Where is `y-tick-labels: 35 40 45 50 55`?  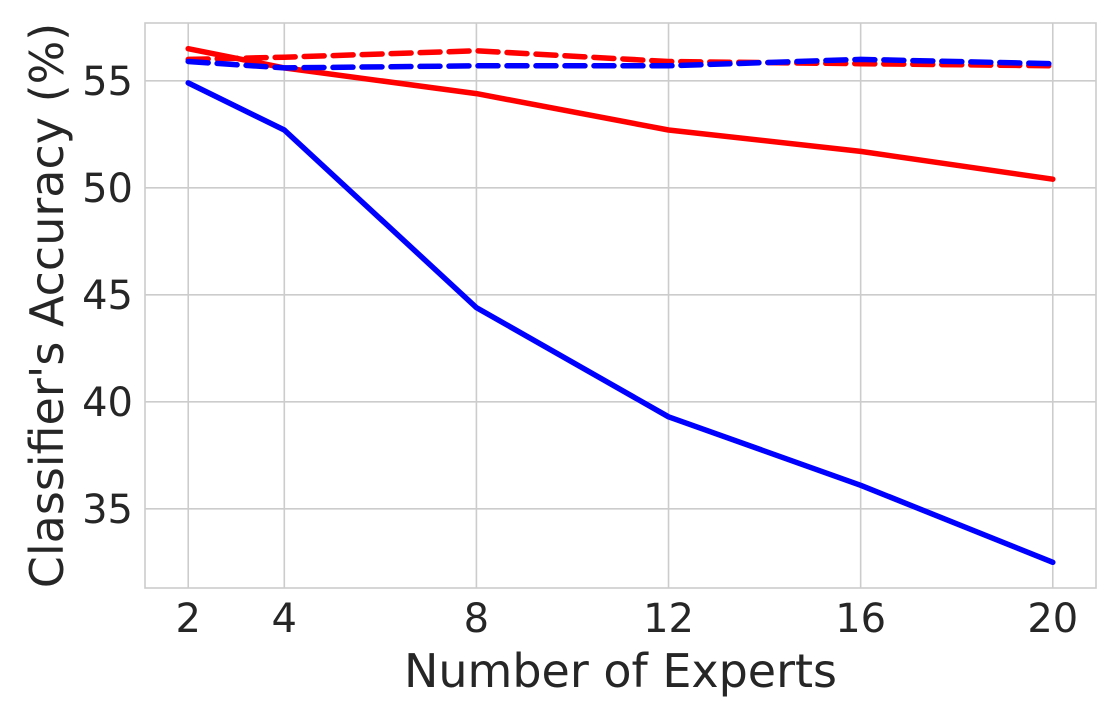 y-tick-labels: 35 40 45 50 55 is located at coordinates (107, 296).